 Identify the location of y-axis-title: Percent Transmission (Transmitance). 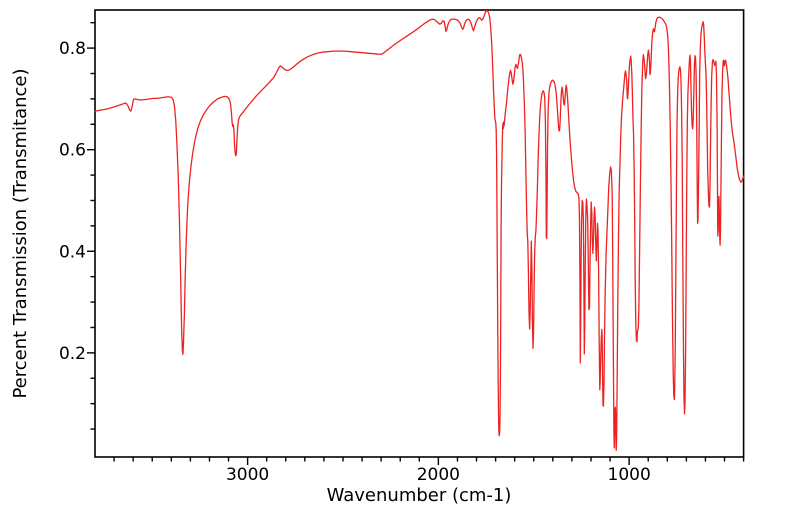
(20, 233).